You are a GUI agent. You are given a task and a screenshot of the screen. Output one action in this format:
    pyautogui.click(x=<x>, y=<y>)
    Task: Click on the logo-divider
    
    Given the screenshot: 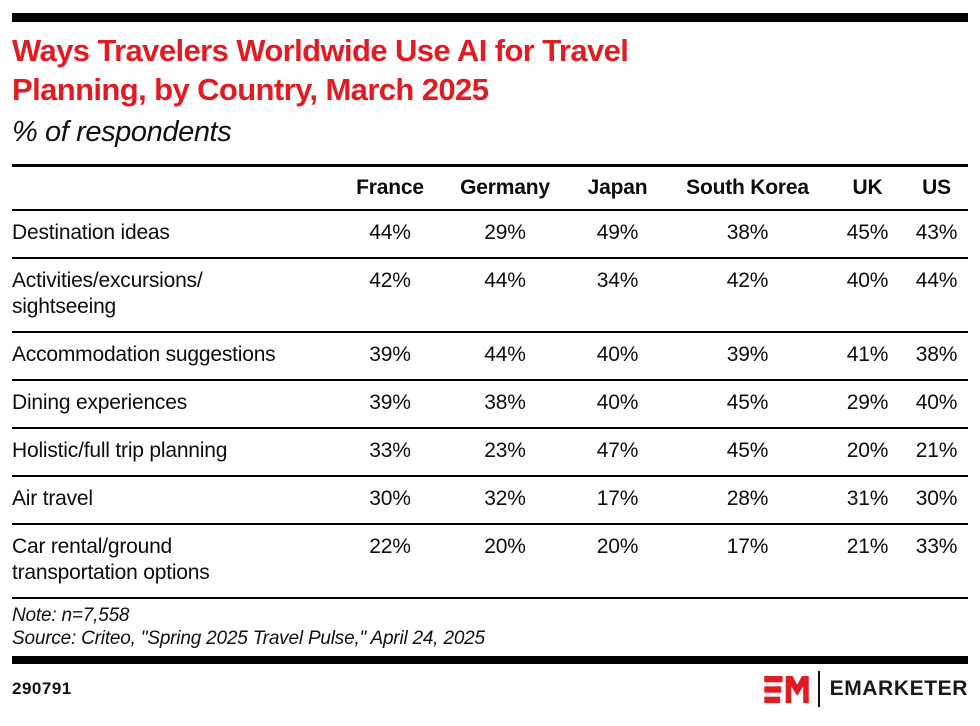 What is the action you would take?
    pyautogui.click(x=818, y=689)
    